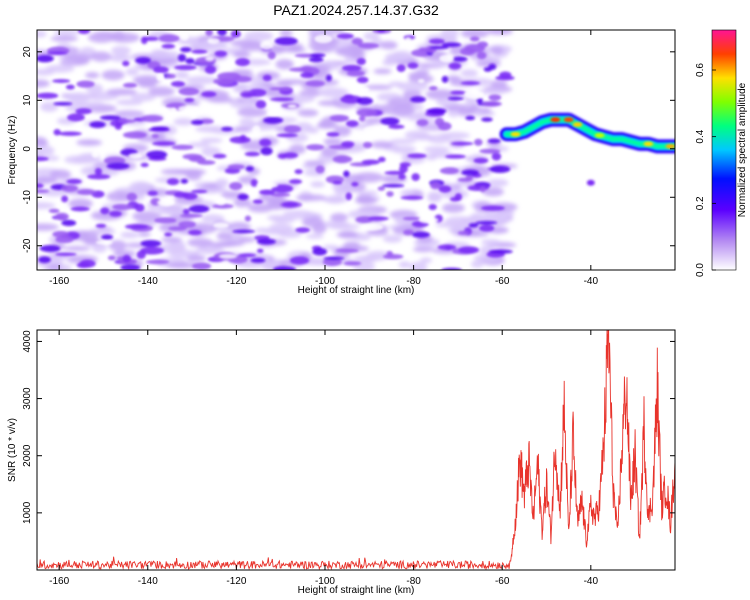 The height and width of the screenshot is (600, 750). I want to click on ridge-hotspot, so click(577, 124).